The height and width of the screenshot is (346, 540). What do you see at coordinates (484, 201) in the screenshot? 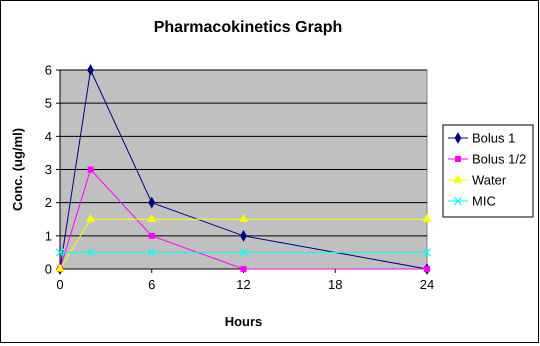
I see `legend-label: MIC` at bounding box center [484, 201].